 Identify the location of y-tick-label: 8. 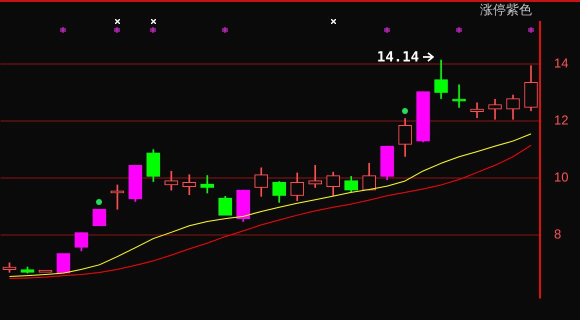
(558, 234).